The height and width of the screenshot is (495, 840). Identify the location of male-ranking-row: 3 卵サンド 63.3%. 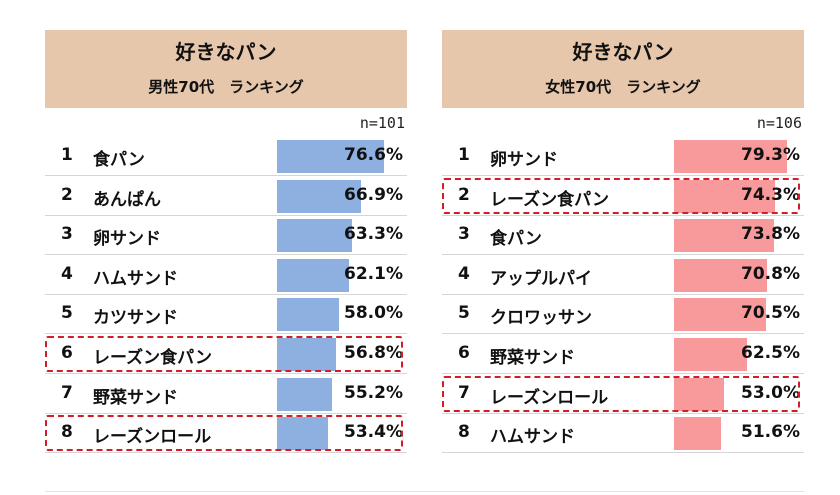
(226, 235).